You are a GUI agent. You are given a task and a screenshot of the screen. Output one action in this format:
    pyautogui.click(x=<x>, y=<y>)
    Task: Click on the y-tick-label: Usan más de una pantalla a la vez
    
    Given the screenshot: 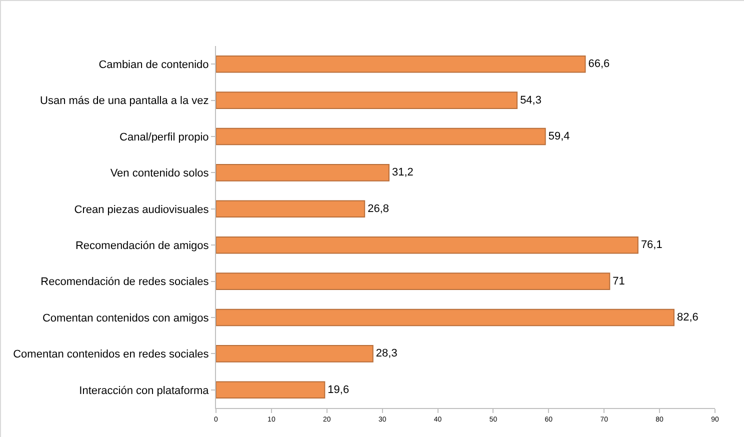 What is the action you would take?
    pyautogui.click(x=124, y=101)
    